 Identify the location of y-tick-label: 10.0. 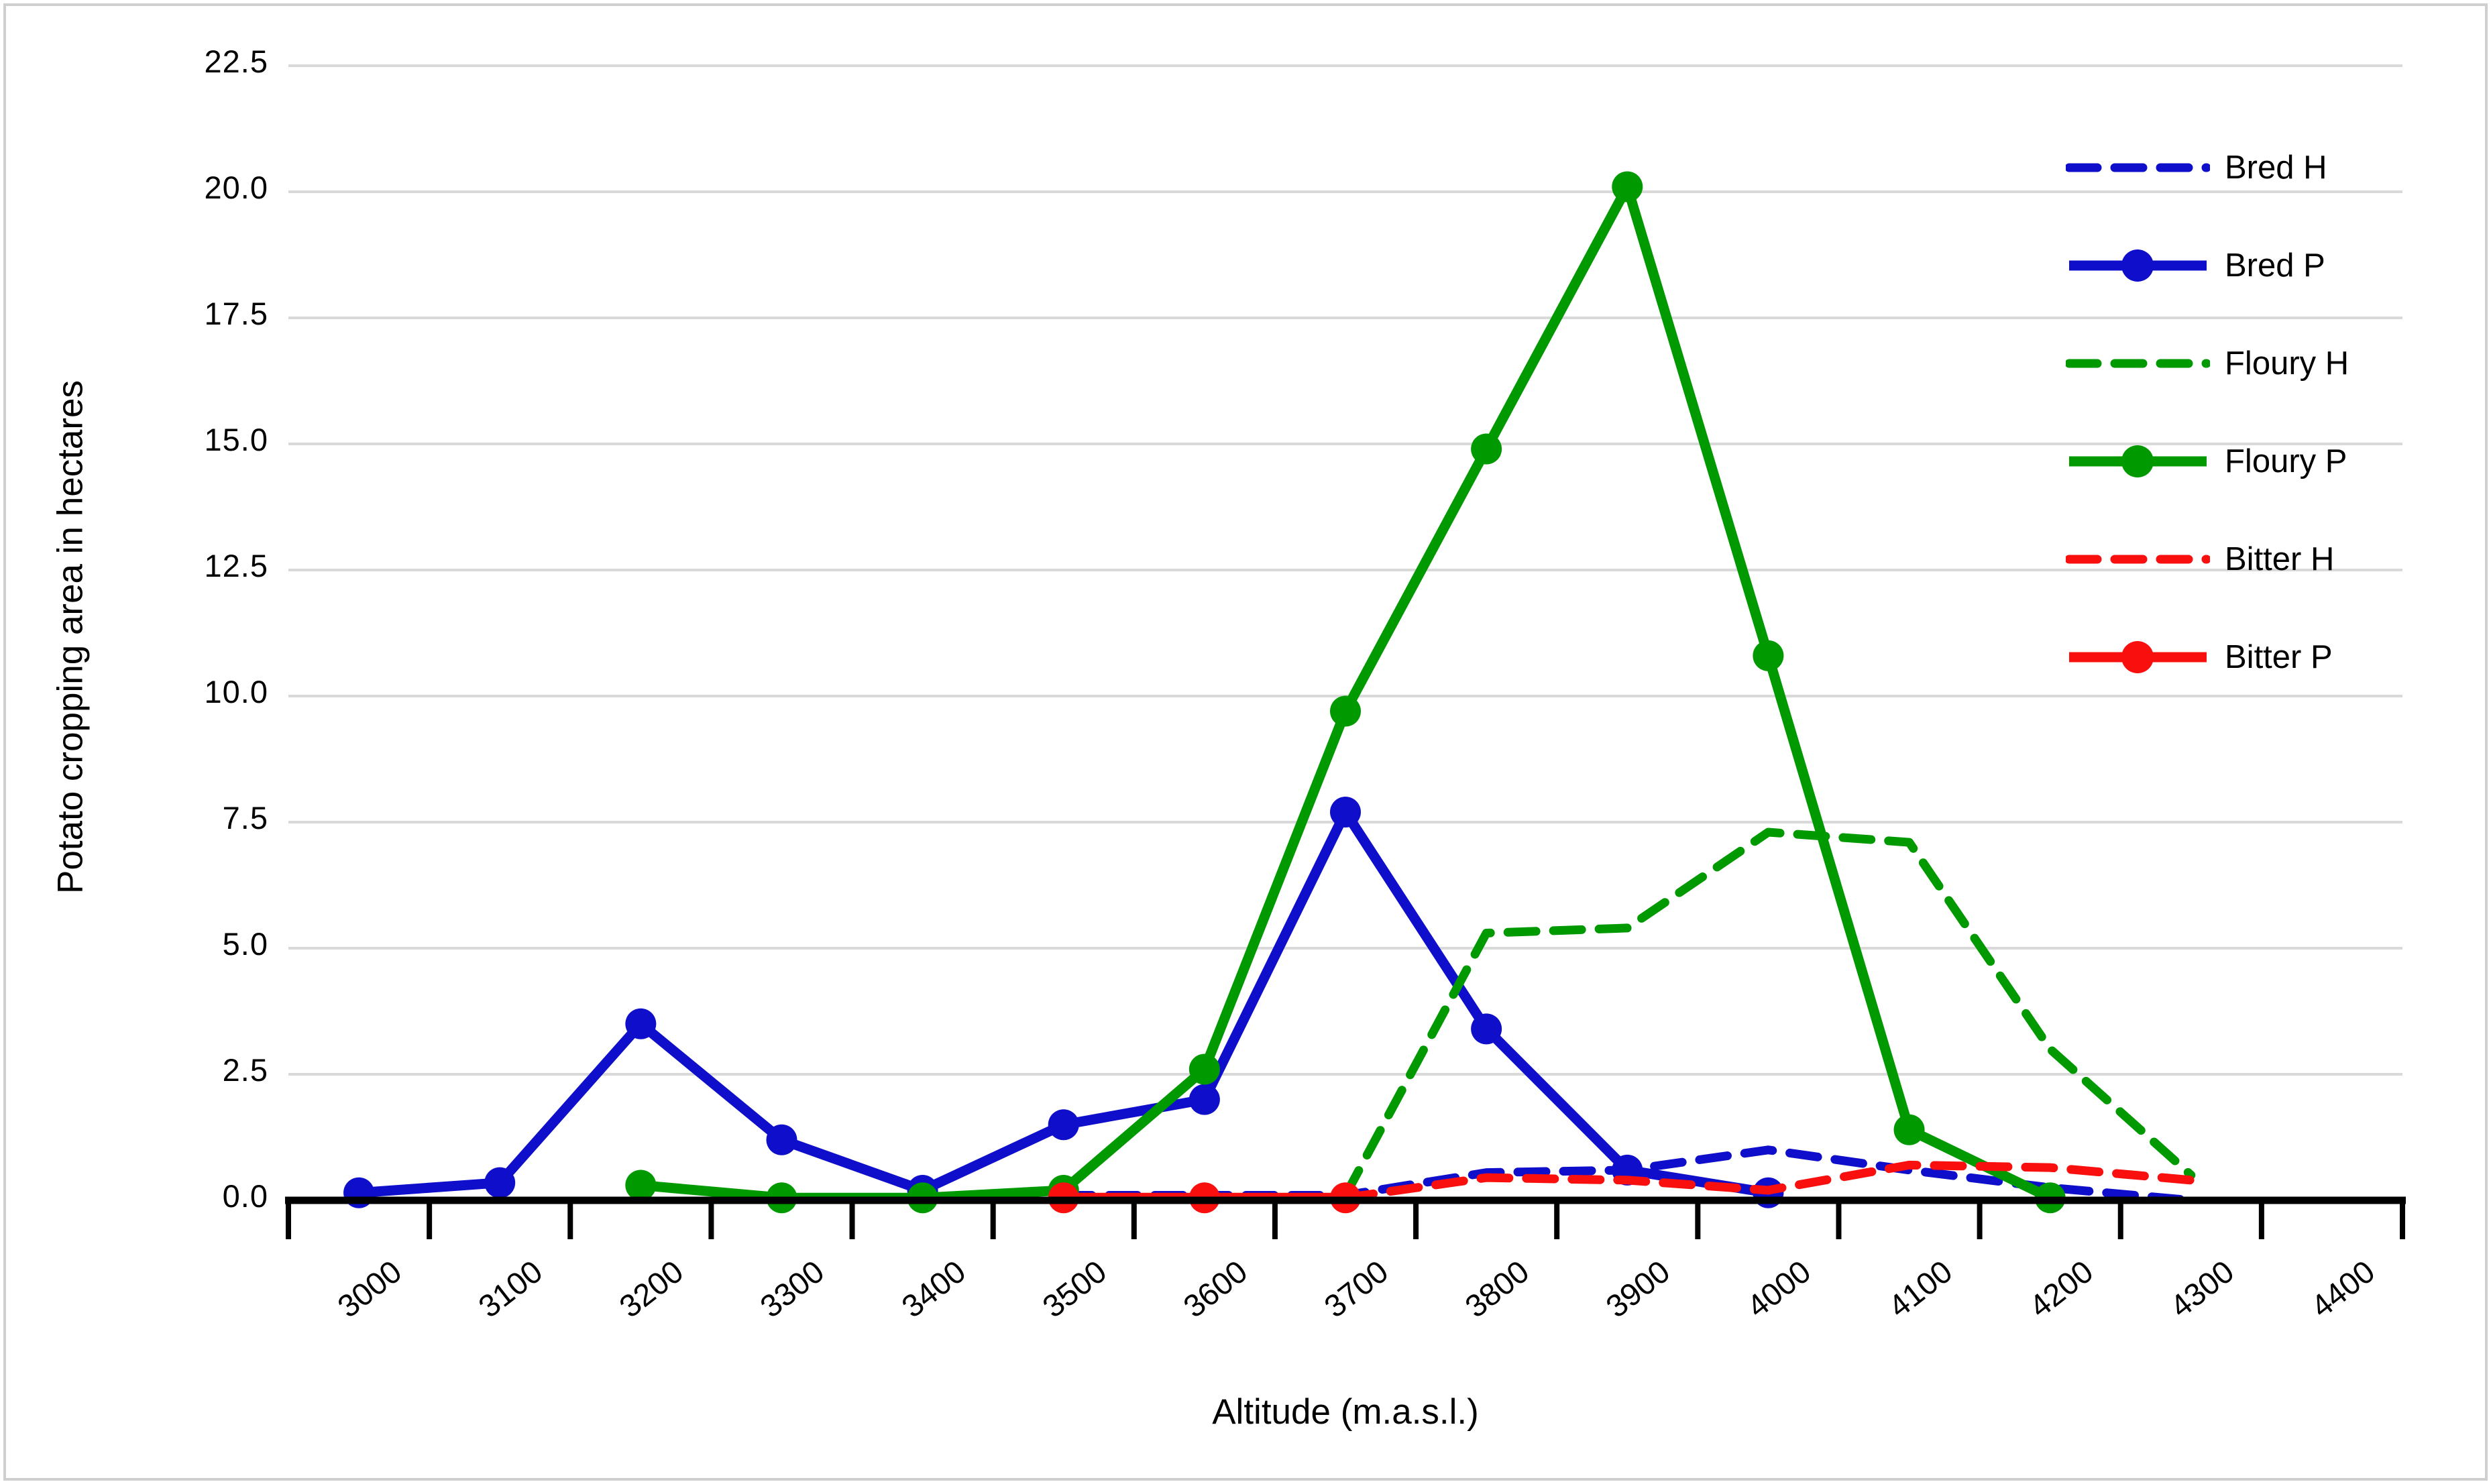
(236, 691).